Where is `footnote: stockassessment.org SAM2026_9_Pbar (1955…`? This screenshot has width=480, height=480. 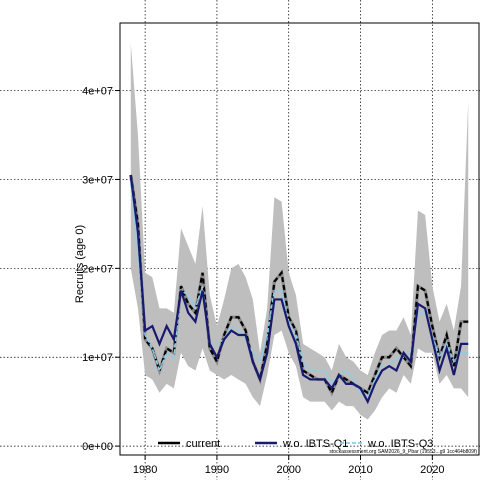
footnote: stockassessment.org SAM2026_9_Pbar (1955… is located at coordinates (403, 452).